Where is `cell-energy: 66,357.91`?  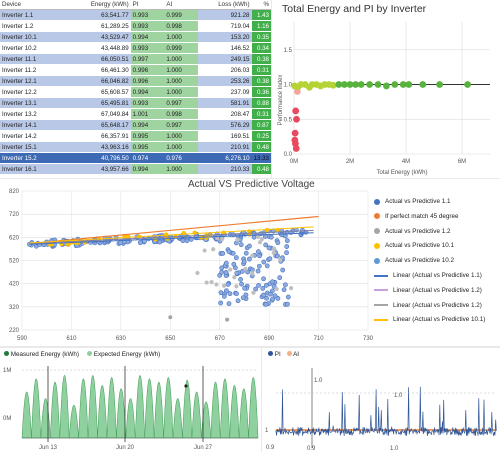
cell-energy: 66,357.91 is located at coordinates (101, 136).